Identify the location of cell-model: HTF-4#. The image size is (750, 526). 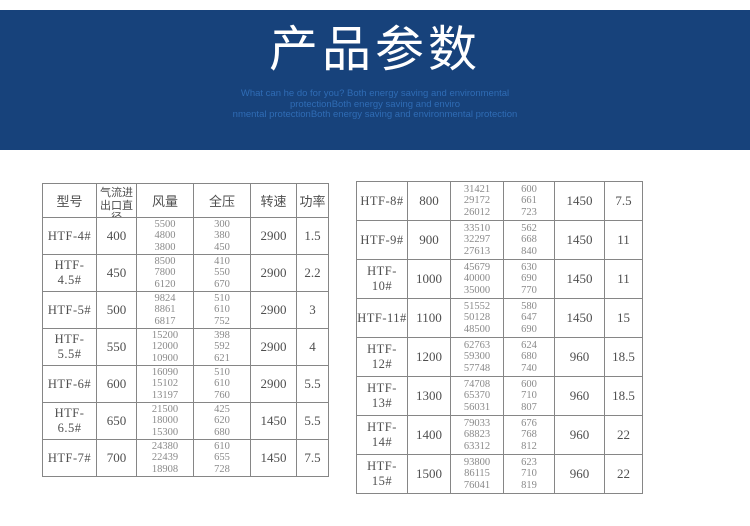
(69, 236).